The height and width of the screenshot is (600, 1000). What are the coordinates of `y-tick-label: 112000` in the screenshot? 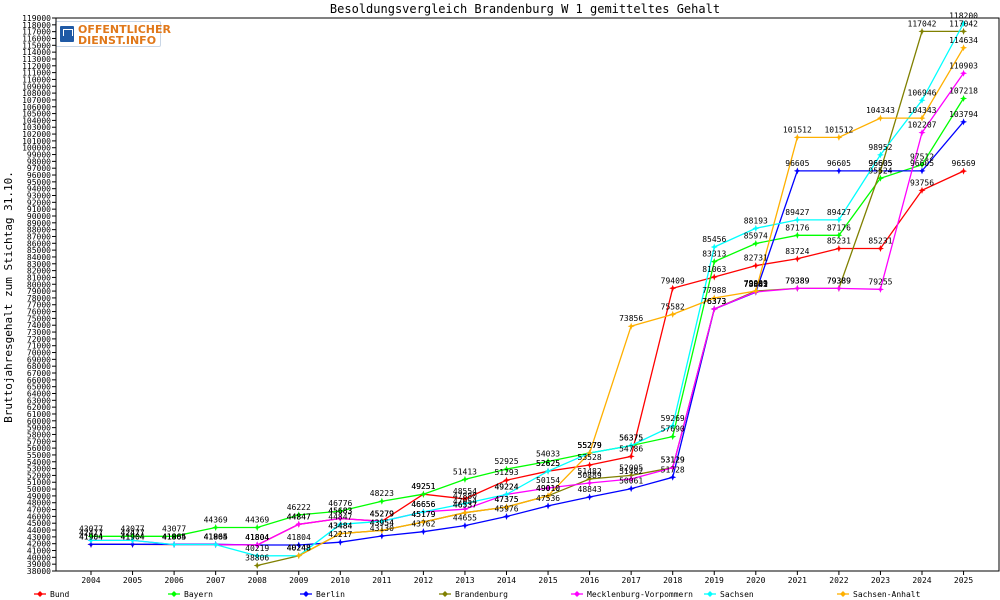 It's located at (36, 66).